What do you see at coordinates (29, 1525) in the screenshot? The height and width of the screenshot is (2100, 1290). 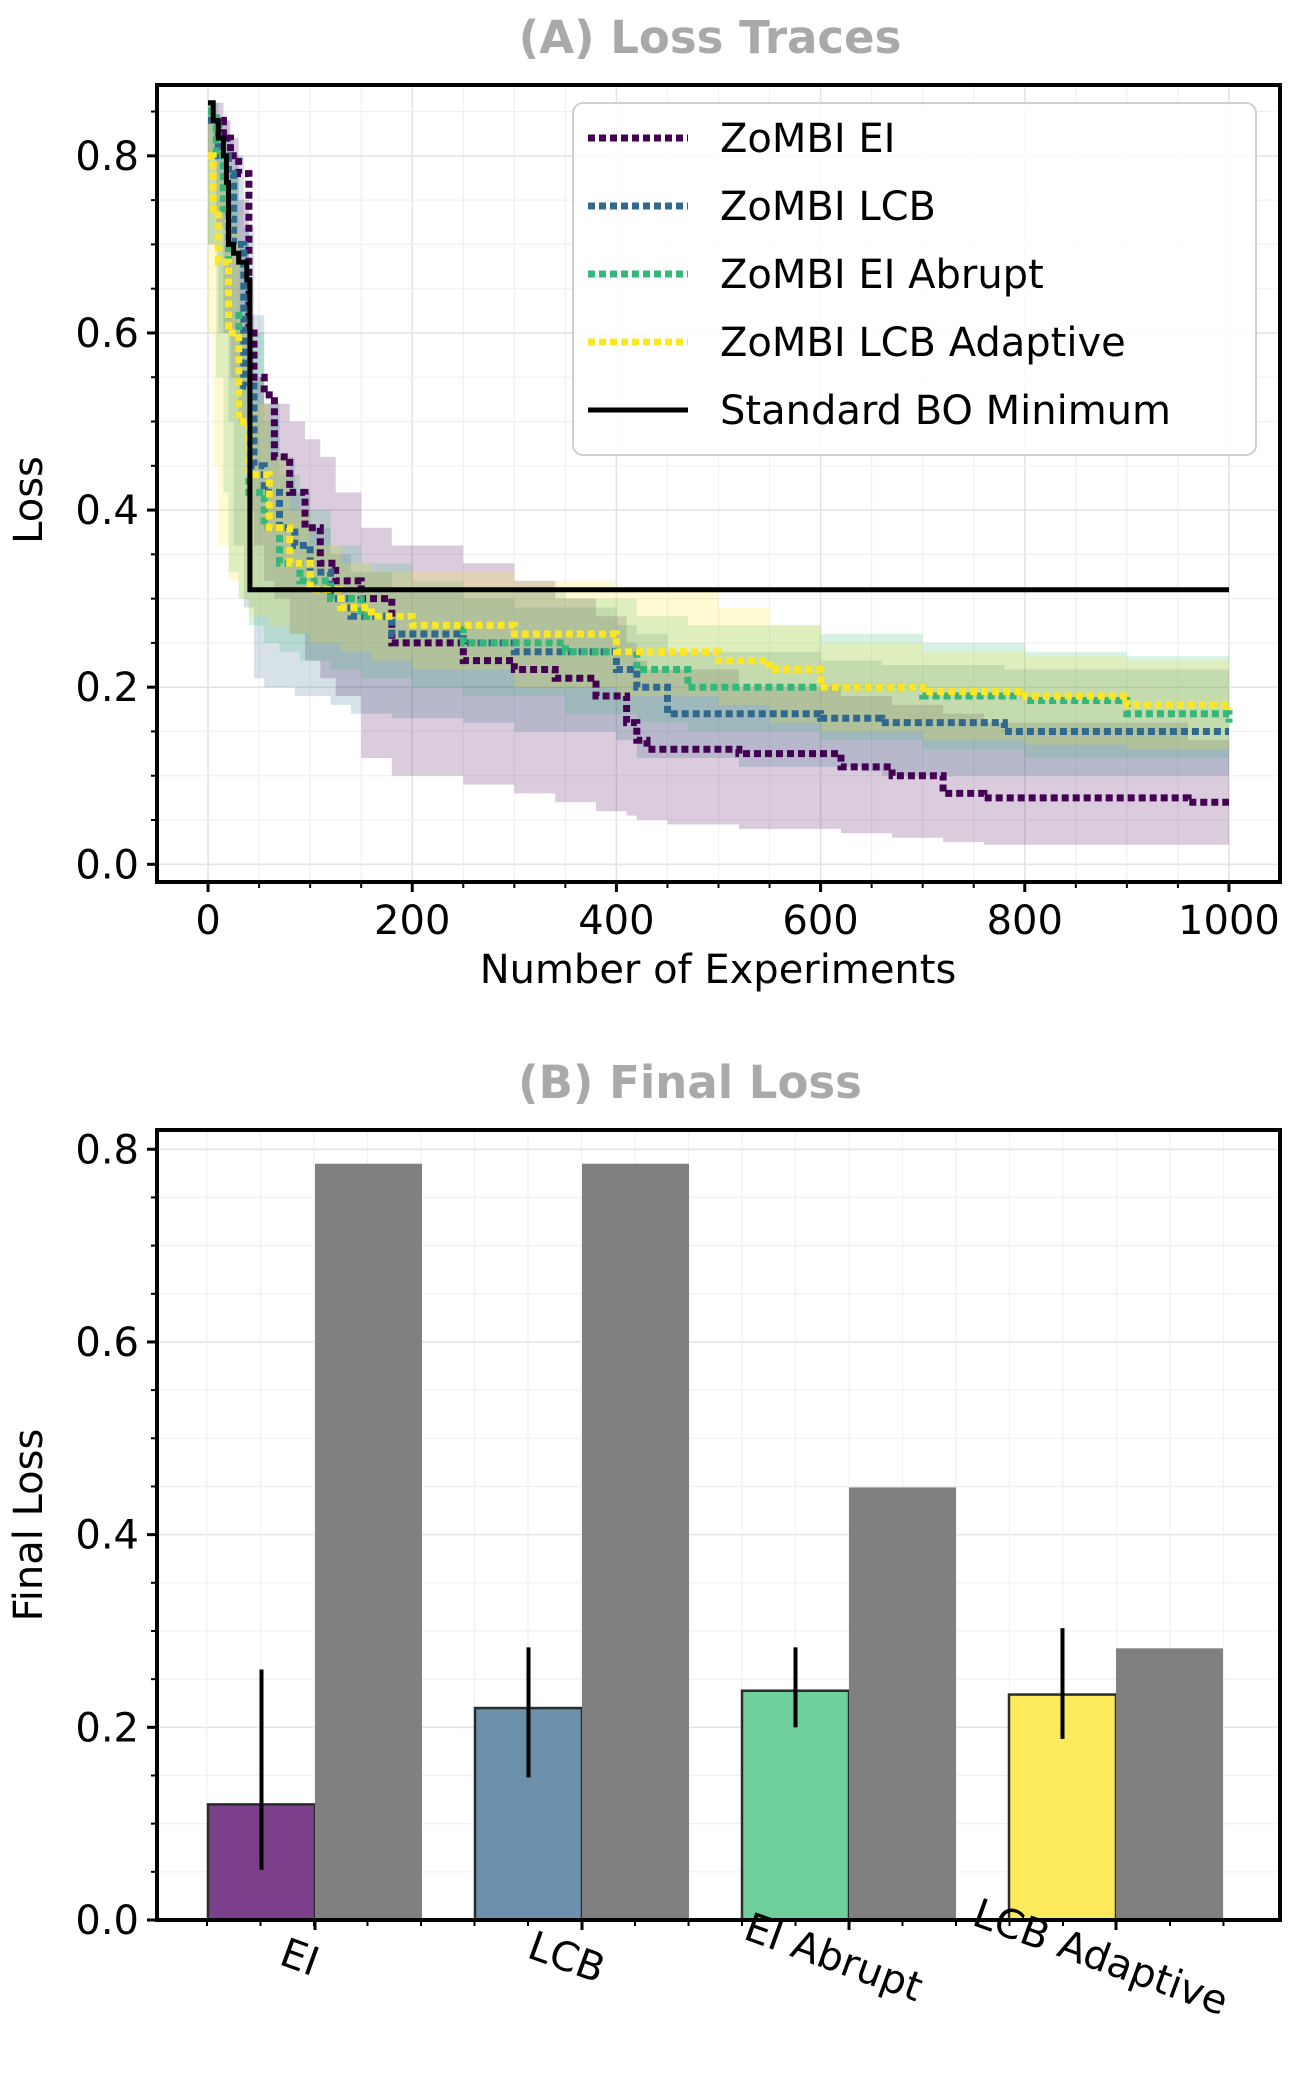 I see `panel-b-ylabel: Final Loss` at bounding box center [29, 1525].